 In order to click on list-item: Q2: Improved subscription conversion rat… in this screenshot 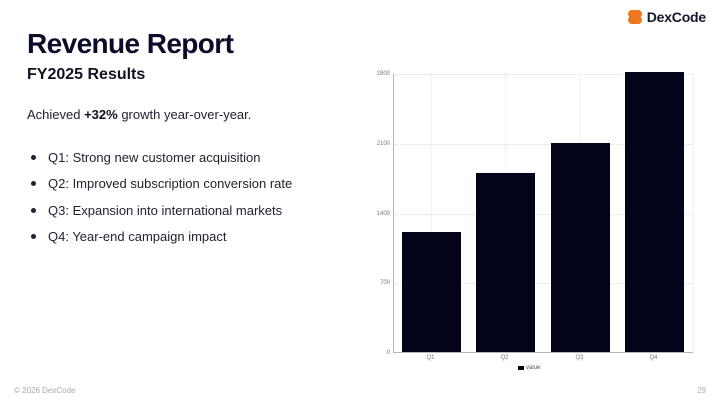, I will do `click(159, 184)`.